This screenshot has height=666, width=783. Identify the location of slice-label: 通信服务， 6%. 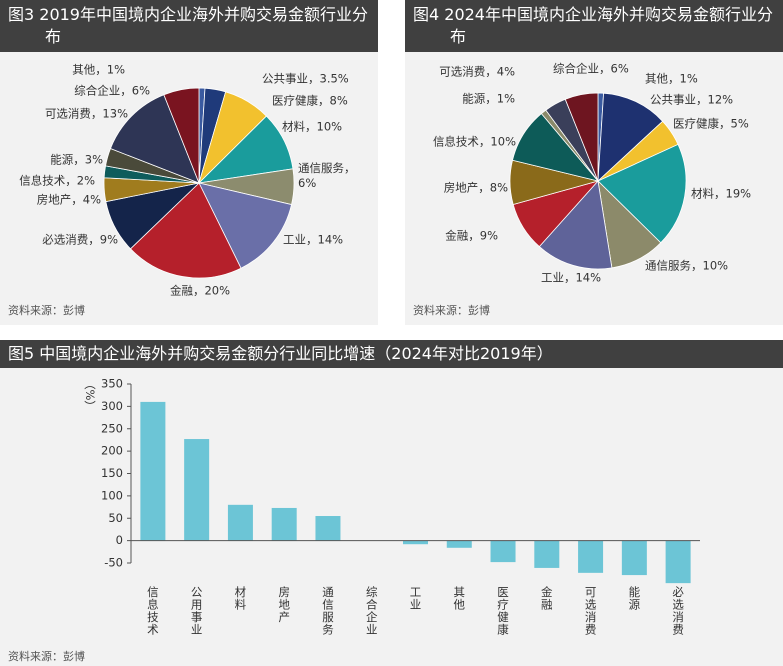
(327, 175).